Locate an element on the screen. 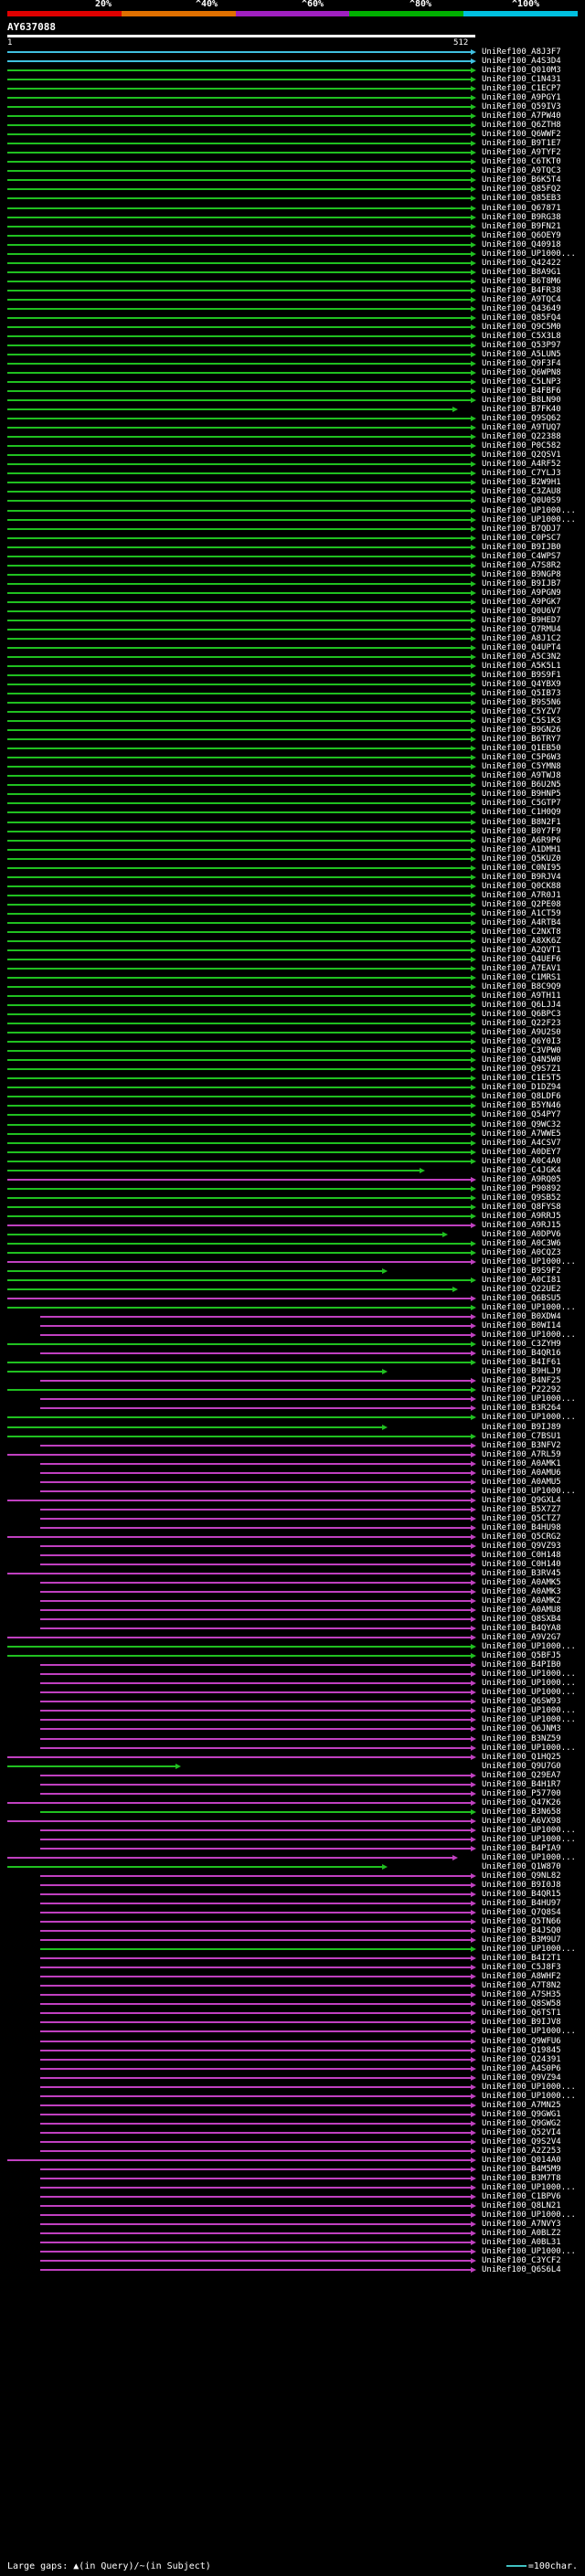 This screenshot has height=2576, width=585. hit-row: UniRef100_Q6WPN8 is located at coordinates (293, 372).